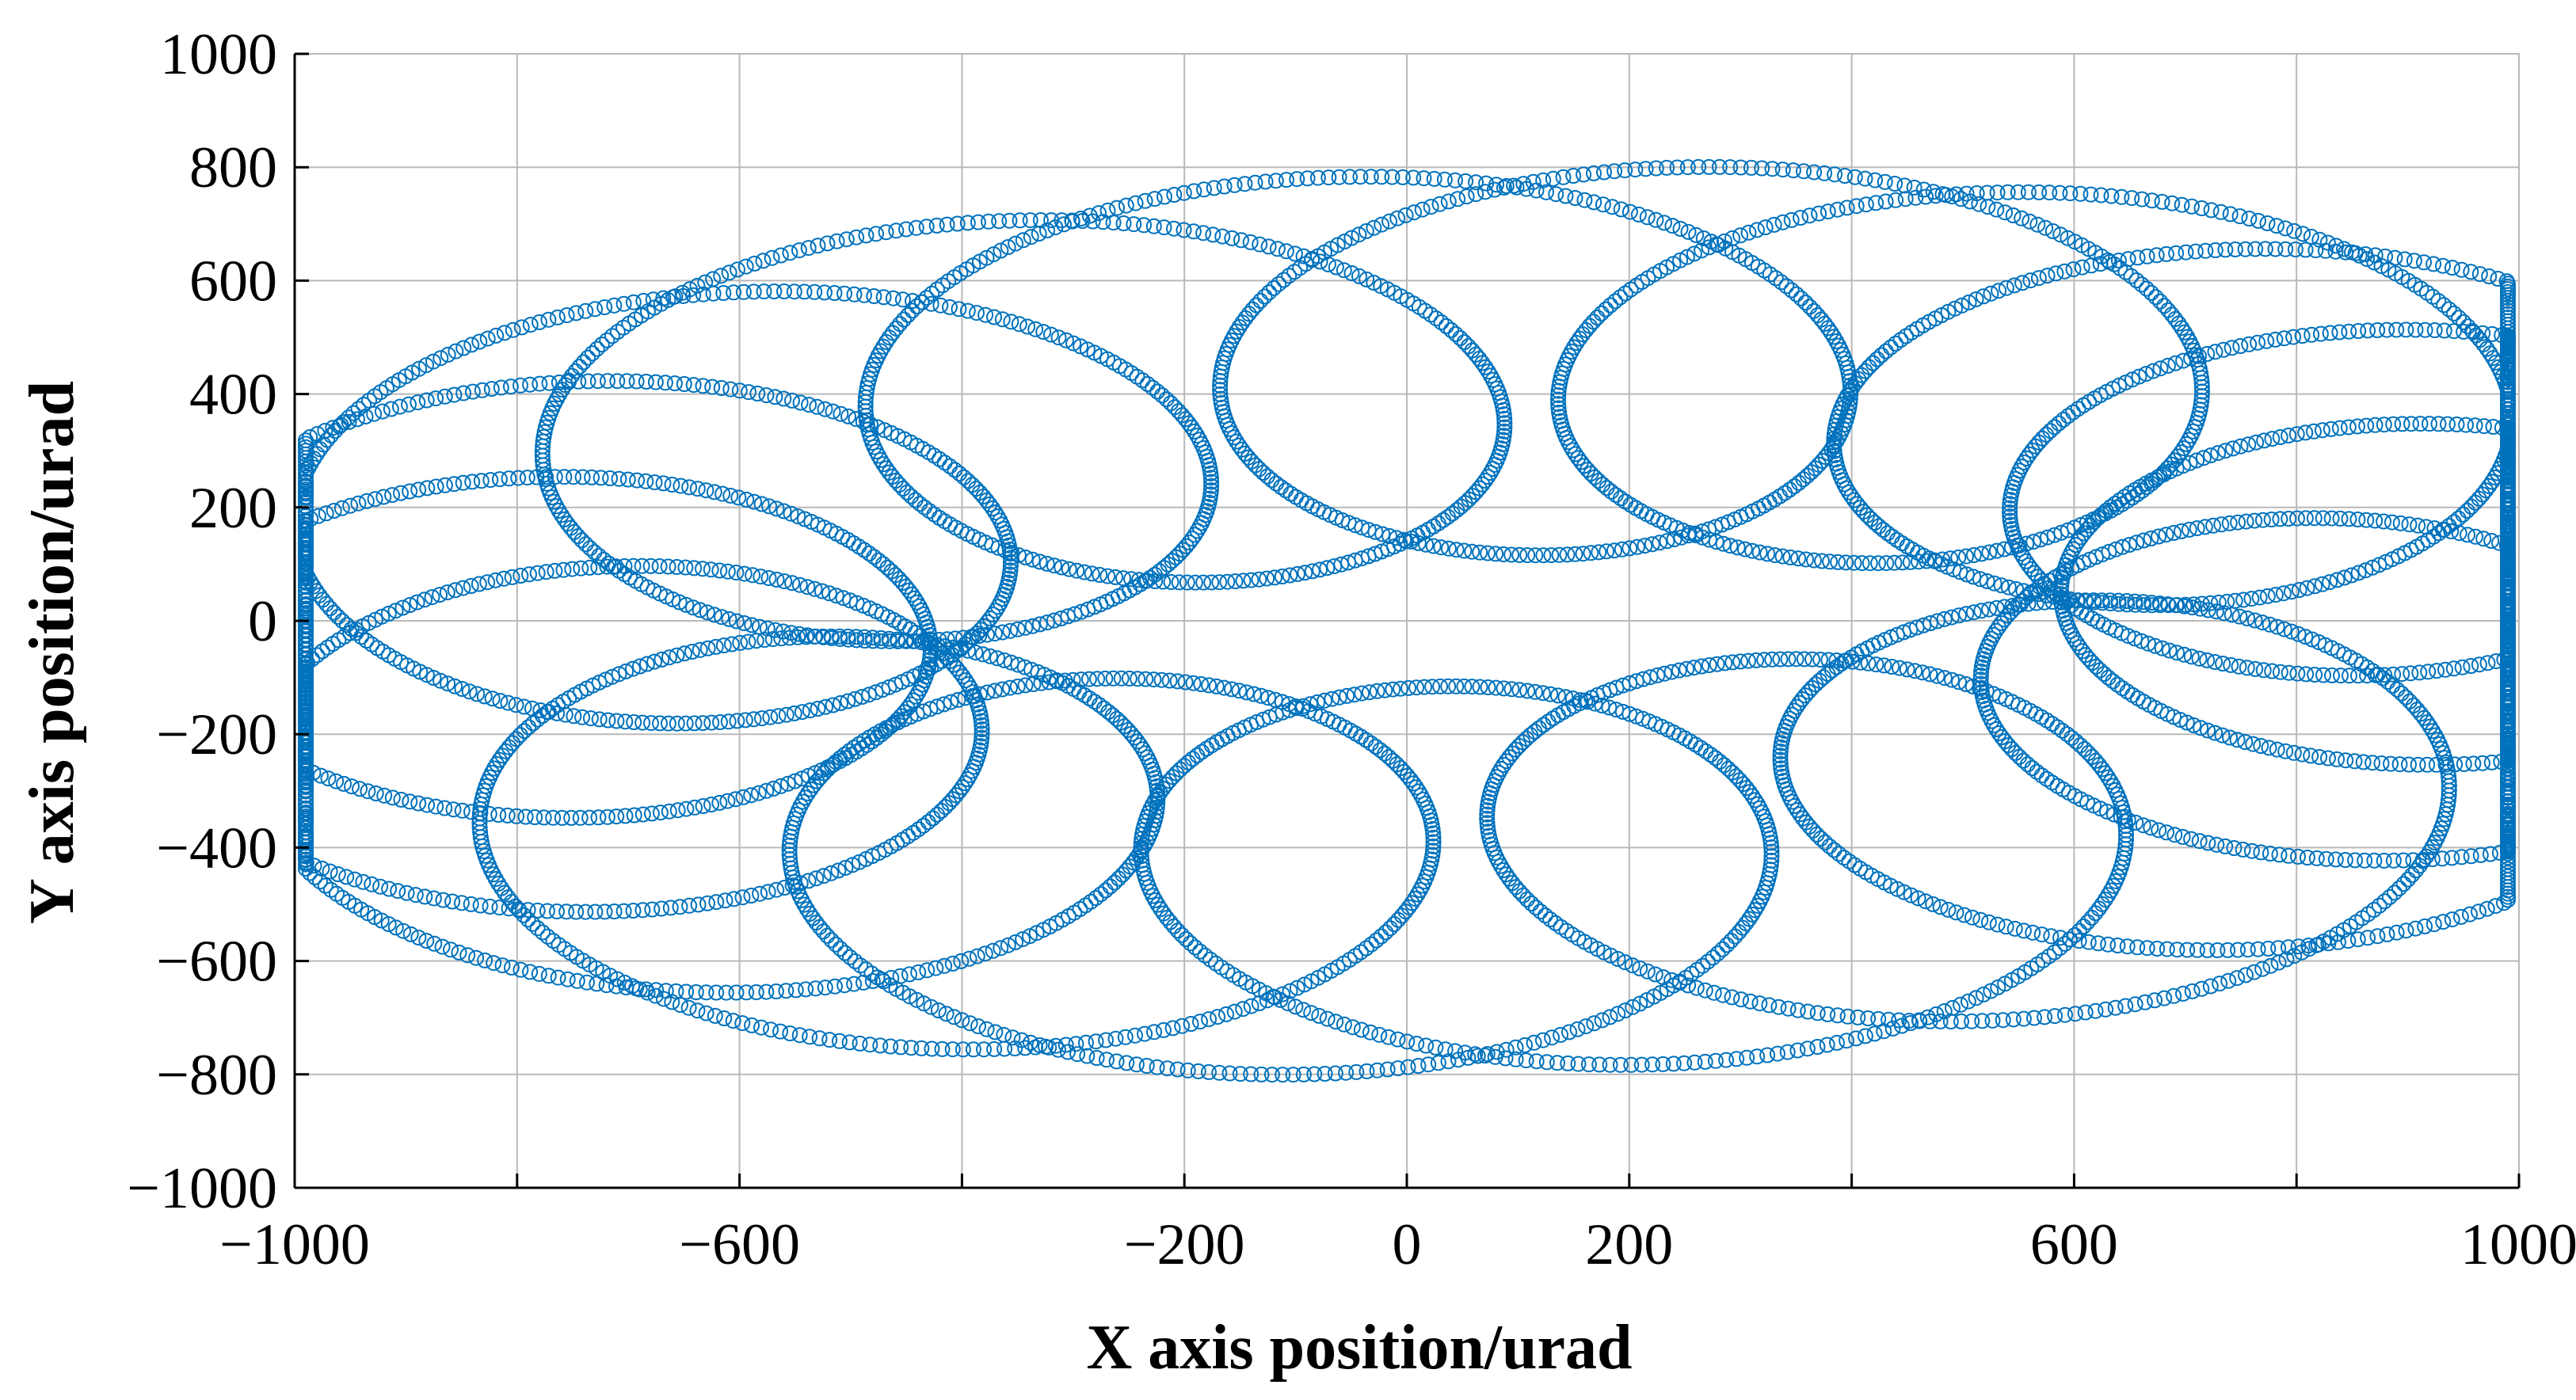 Image resolution: width=2576 pixels, height=1400 pixels. I want to click on y-tick-label: −1000, so click(202, 1188).